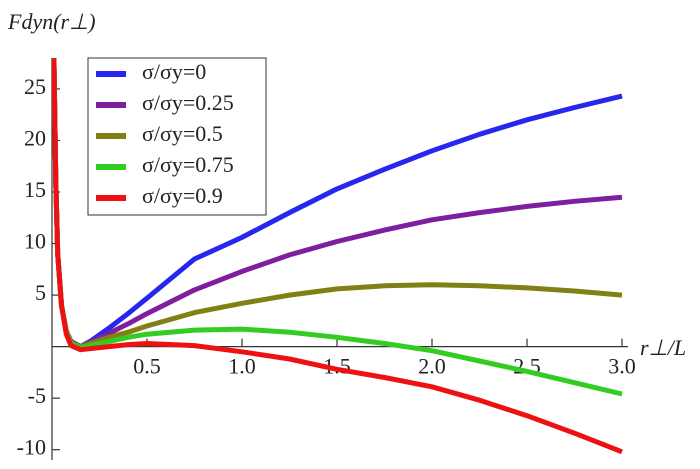 This screenshot has width=700, height=469. What do you see at coordinates (51, 21) in the screenshot?
I see `y-axis-label: Fdyn(r⊥)` at bounding box center [51, 21].